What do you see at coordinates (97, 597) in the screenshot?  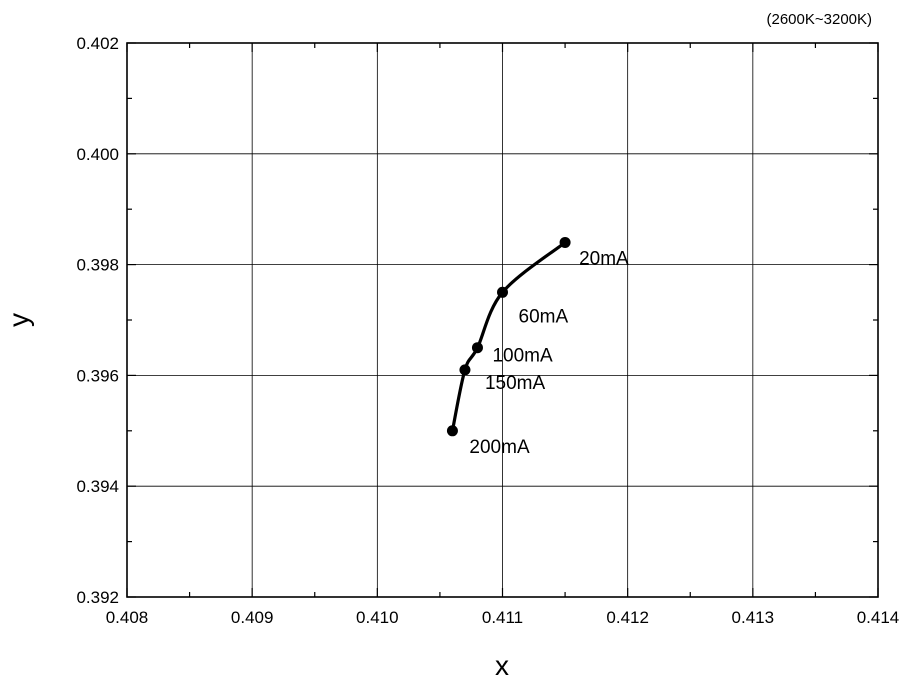 I see `y-tick-label: 0.392` at bounding box center [97, 597].